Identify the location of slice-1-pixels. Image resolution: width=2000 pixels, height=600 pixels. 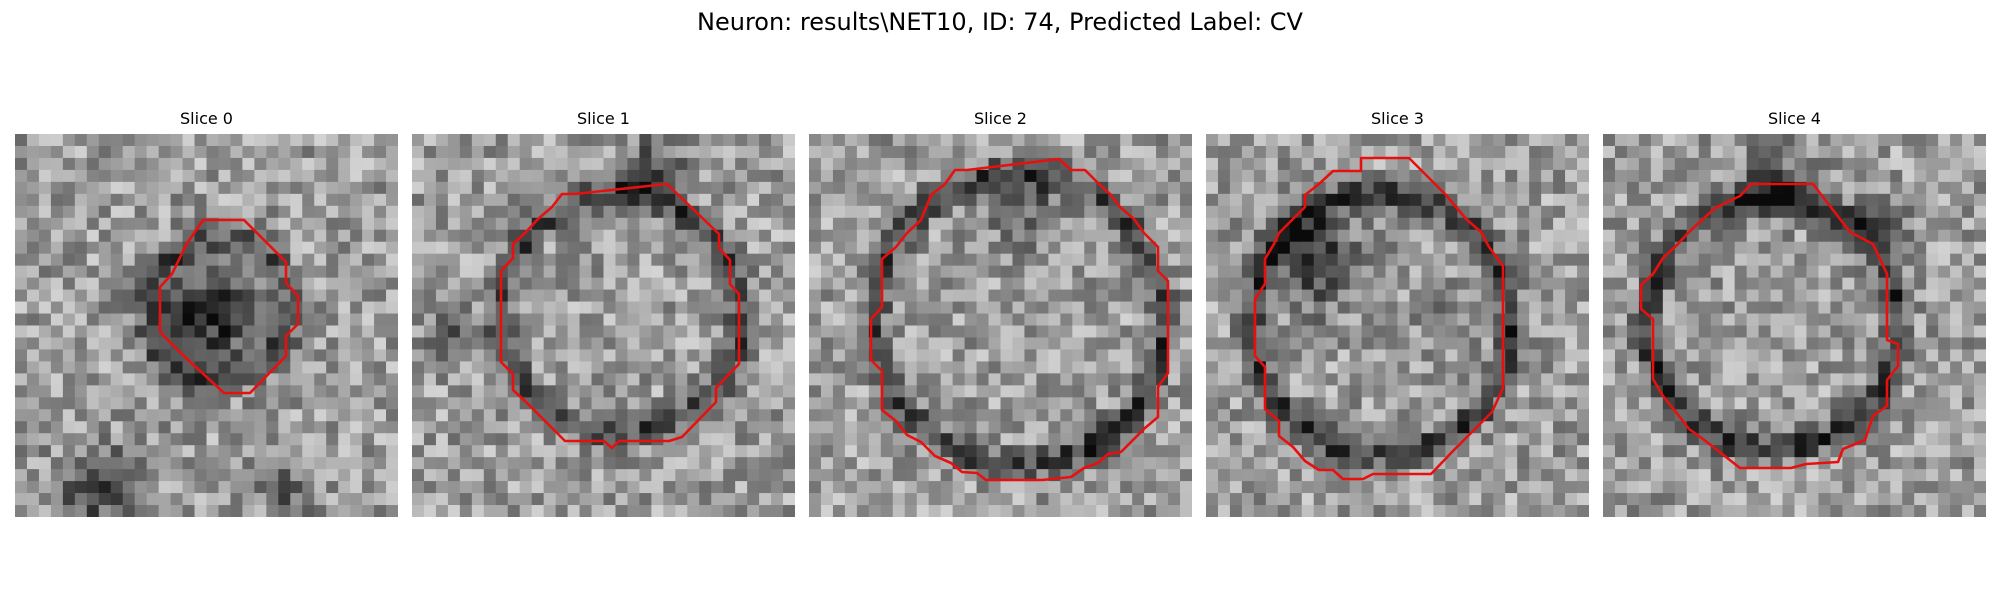
(603, 325).